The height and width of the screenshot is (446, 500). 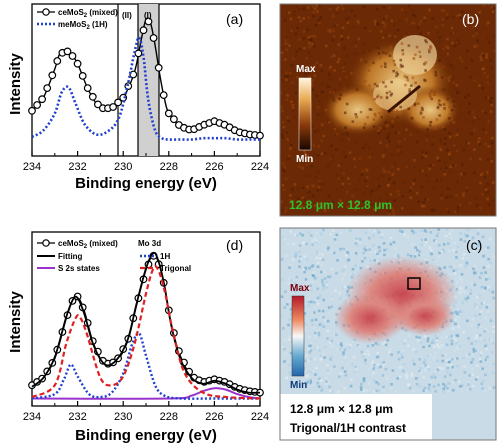 I want to click on map-crack-b, so click(x=404, y=99).